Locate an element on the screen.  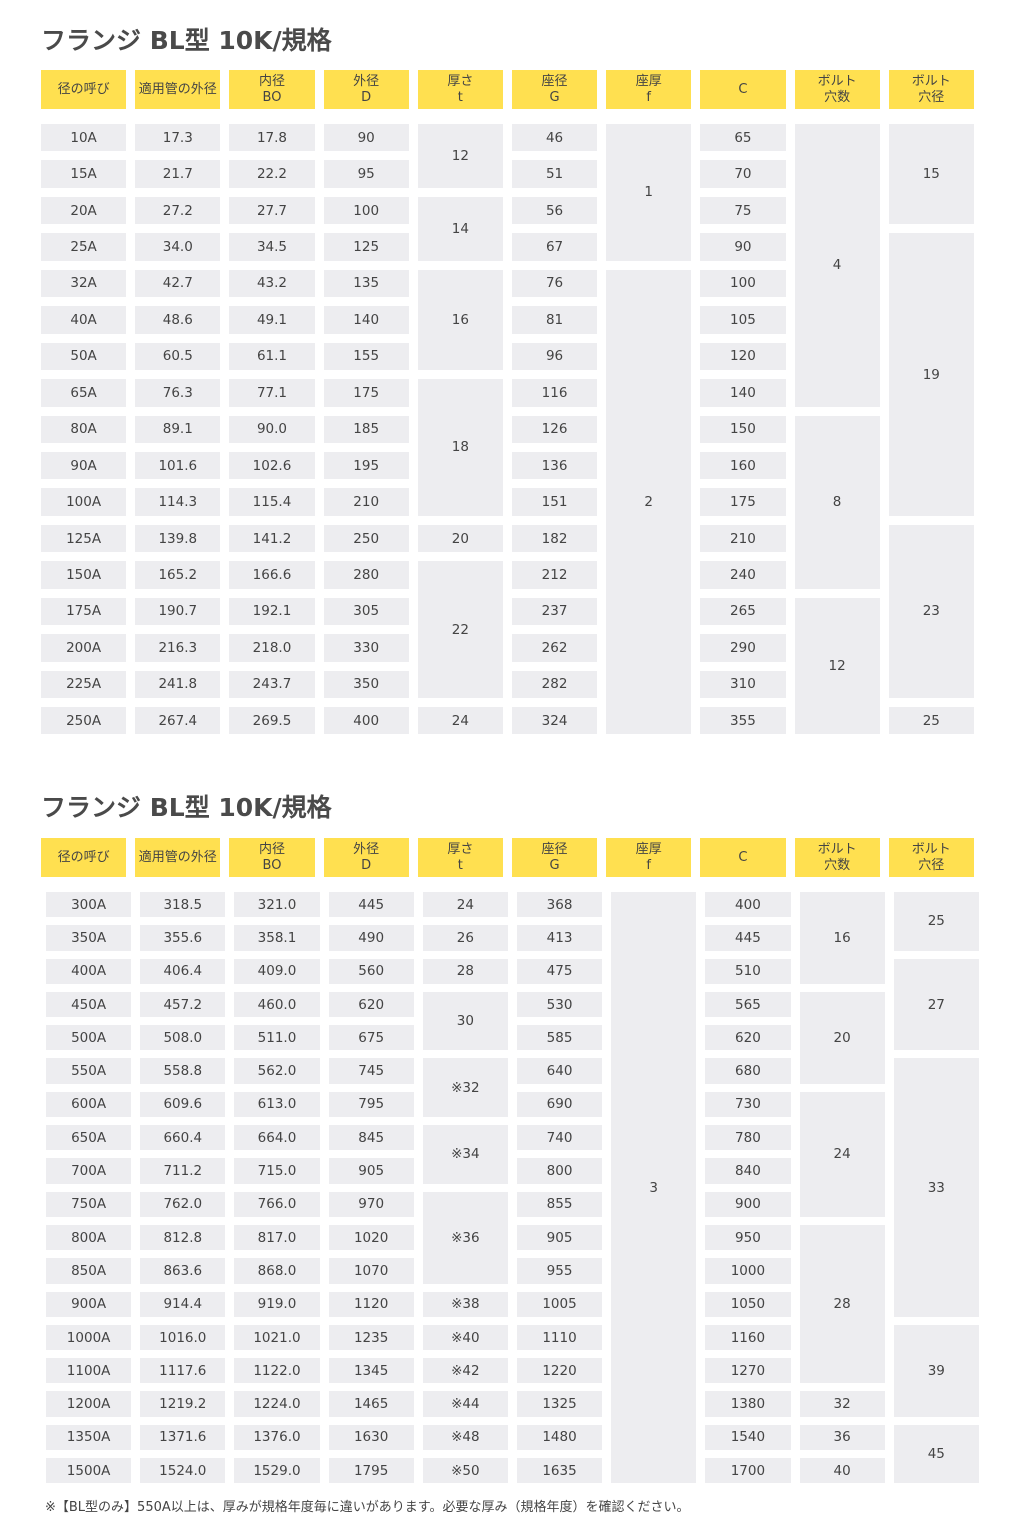
table-cell: 151 is located at coordinates (554, 502).